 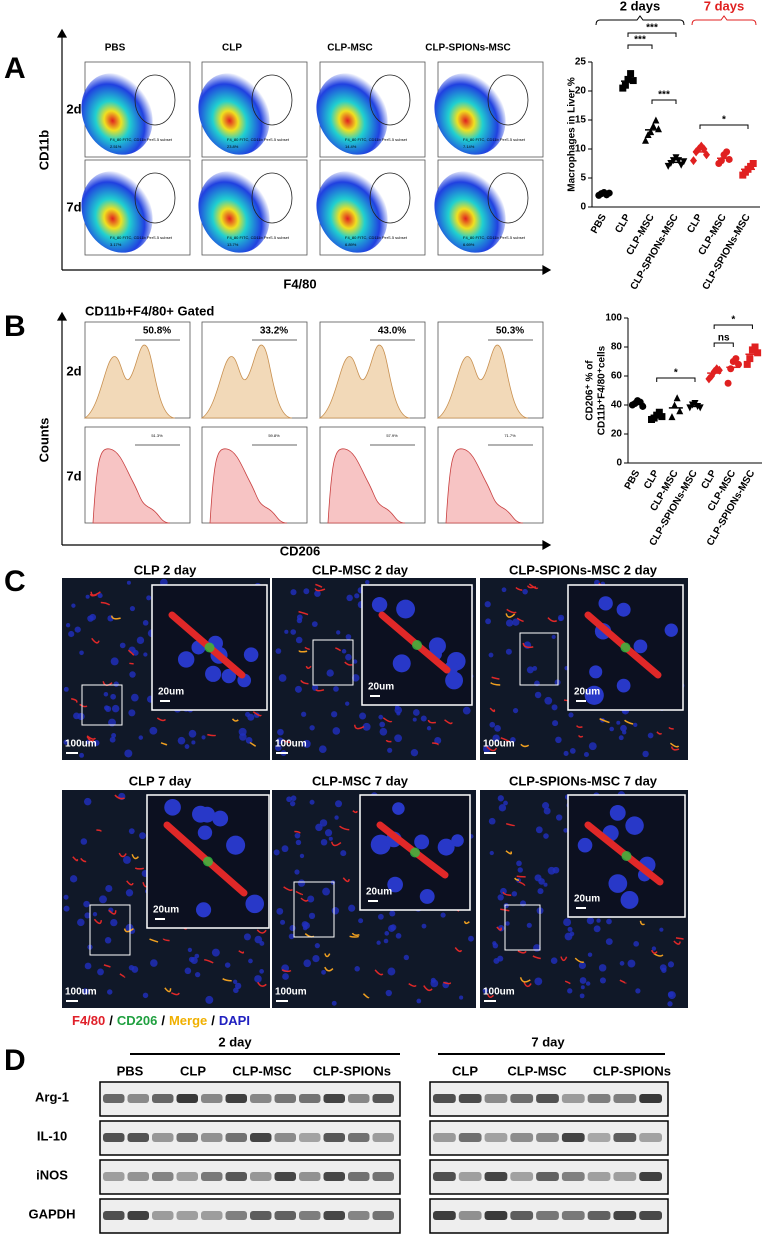 I want to click on legend-item: F4/80, so click(x=88, y=1020).